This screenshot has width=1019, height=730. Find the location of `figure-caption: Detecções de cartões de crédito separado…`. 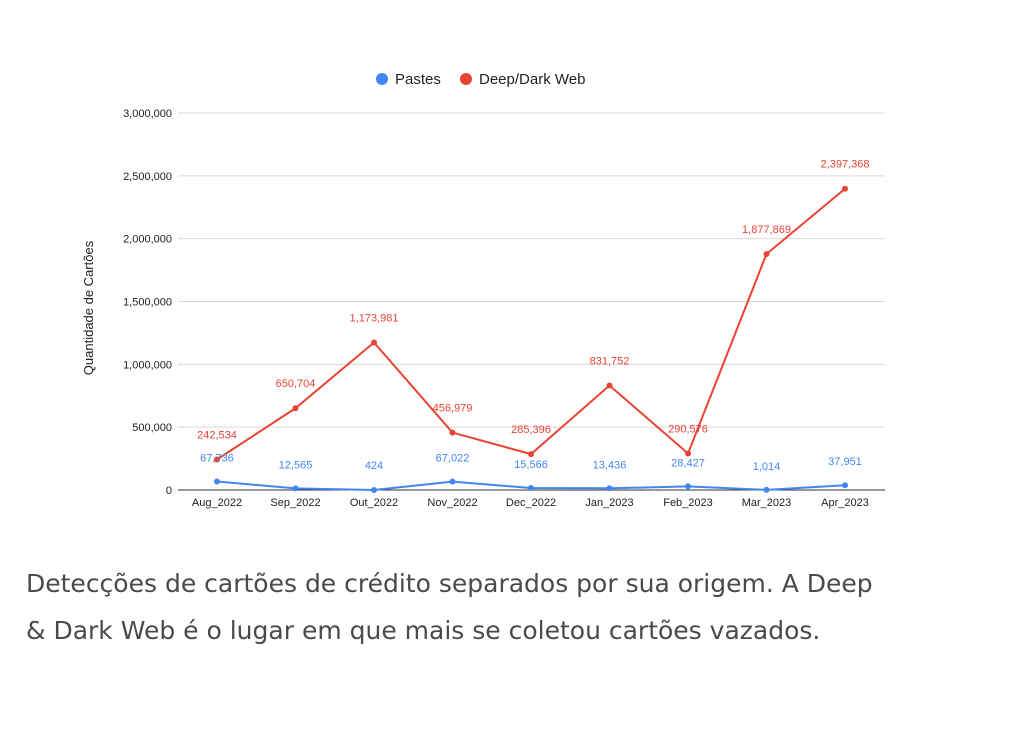

figure-caption: Detecções de cartões de crédito separado… is located at coordinates (449, 607).